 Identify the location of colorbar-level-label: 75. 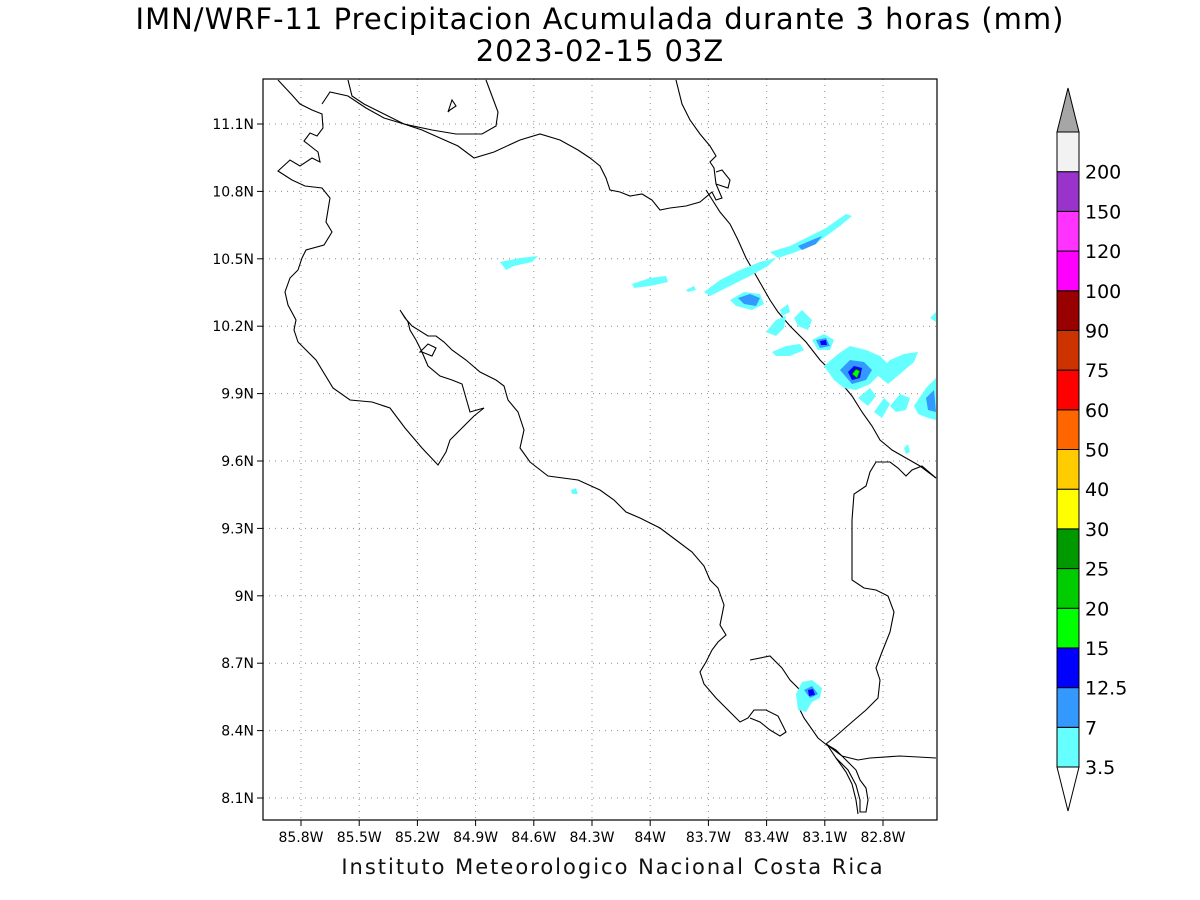
(1097, 371).